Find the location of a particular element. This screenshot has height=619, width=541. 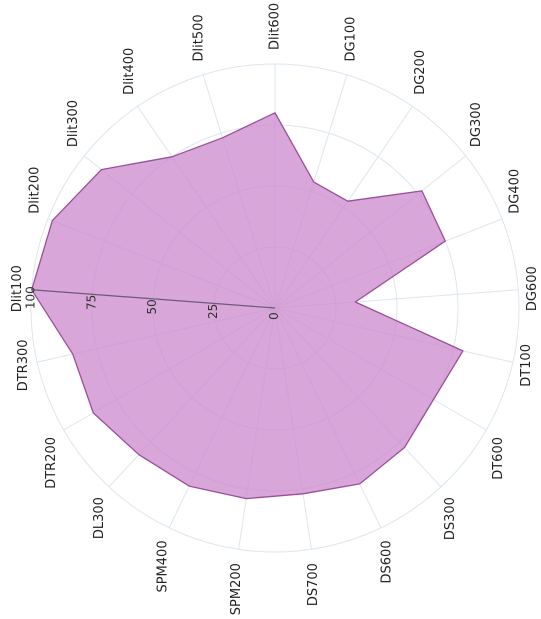

radial-tick-label: 0 is located at coordinates (274, 316).